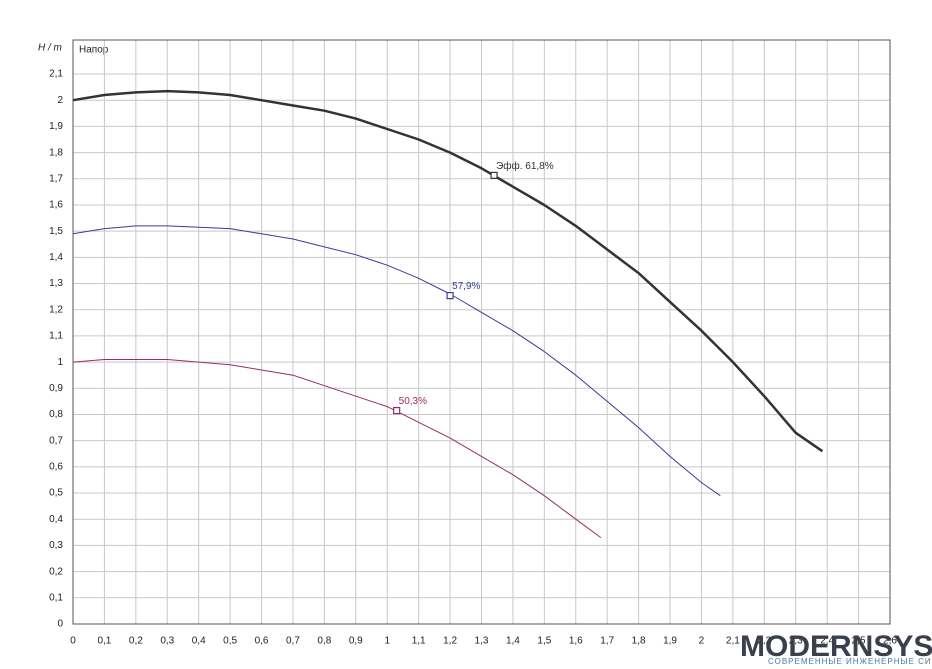 The width and height of the screenshot is (932, 669). Describe the element at coordinates (56, 205) in the screenshot. I see `y-tick-label: 1,6` at that location.